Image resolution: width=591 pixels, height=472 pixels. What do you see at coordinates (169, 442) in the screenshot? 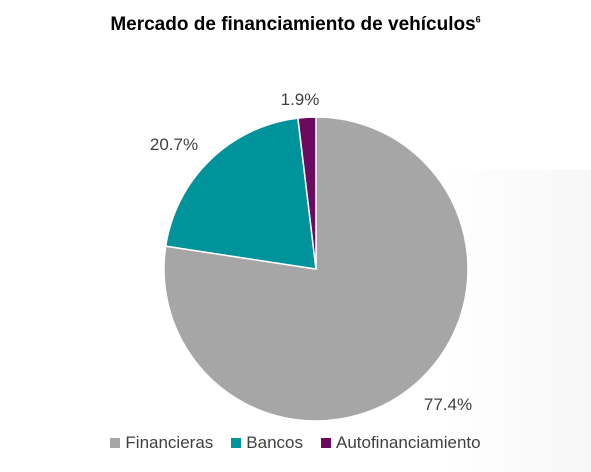
I see `legend-label-financieras: Financieras` at bounding box center [169, 442].